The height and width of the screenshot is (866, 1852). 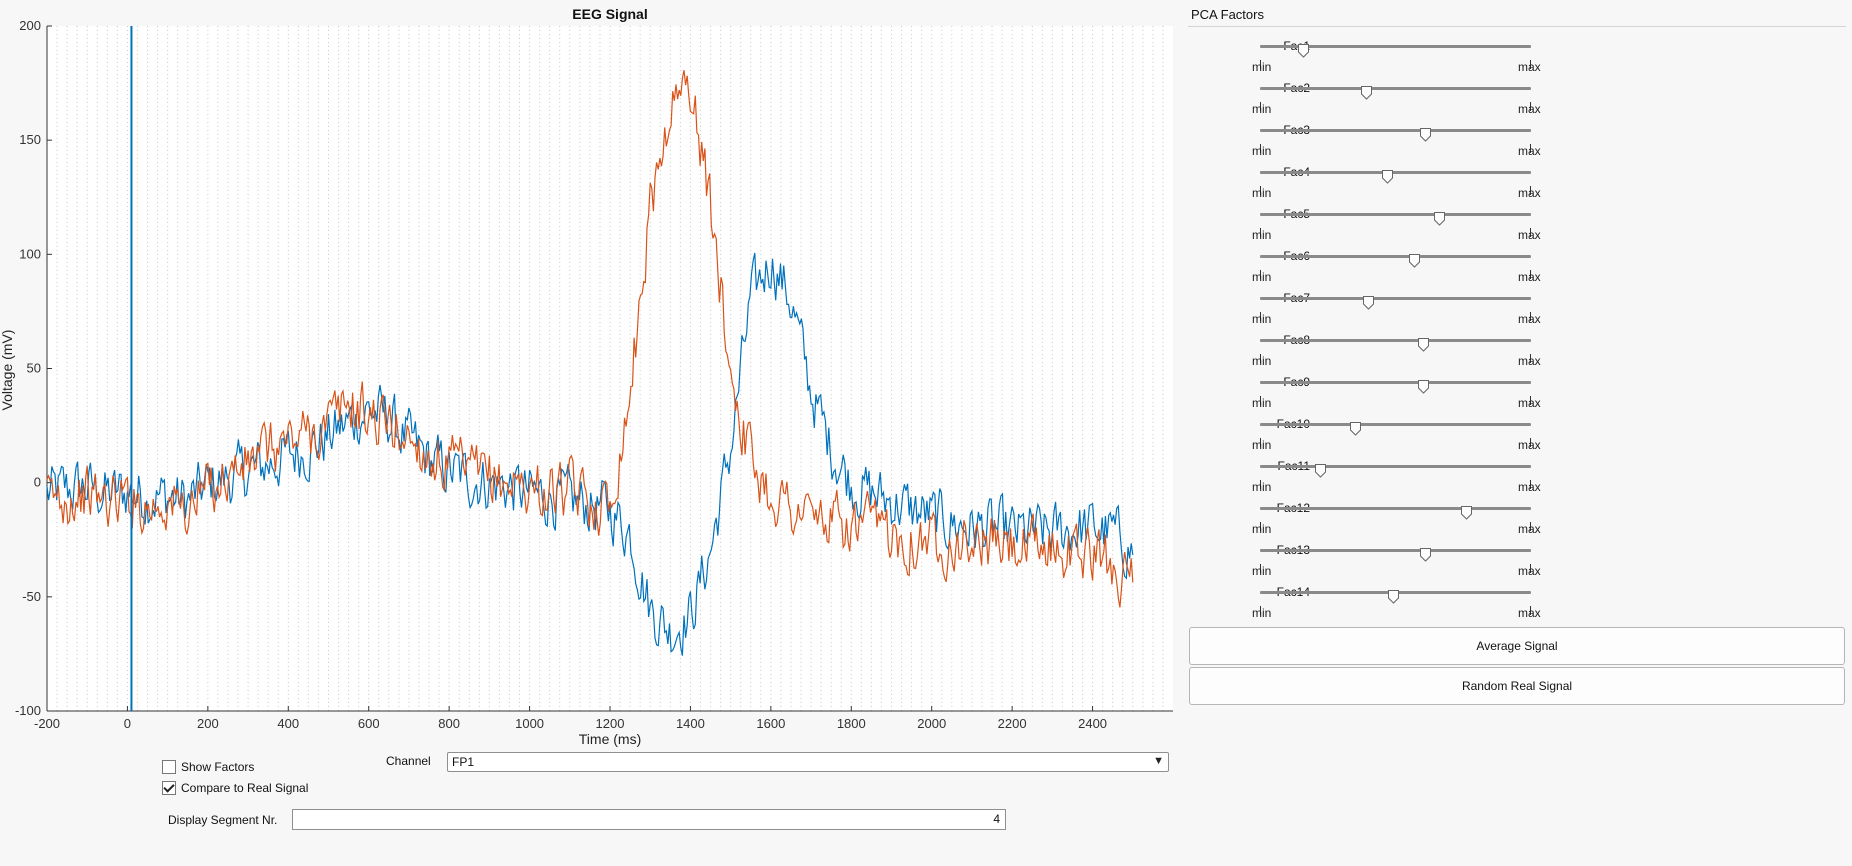 I want to click on slider-track-fac13, so click(x=1395, y=560).